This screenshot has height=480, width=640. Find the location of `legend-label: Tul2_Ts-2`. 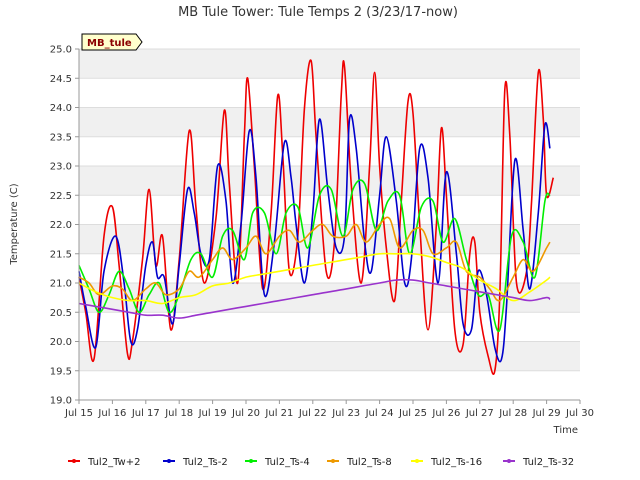

legend-label: Tul2_Ts-2 is located at coordinates (205, 462).